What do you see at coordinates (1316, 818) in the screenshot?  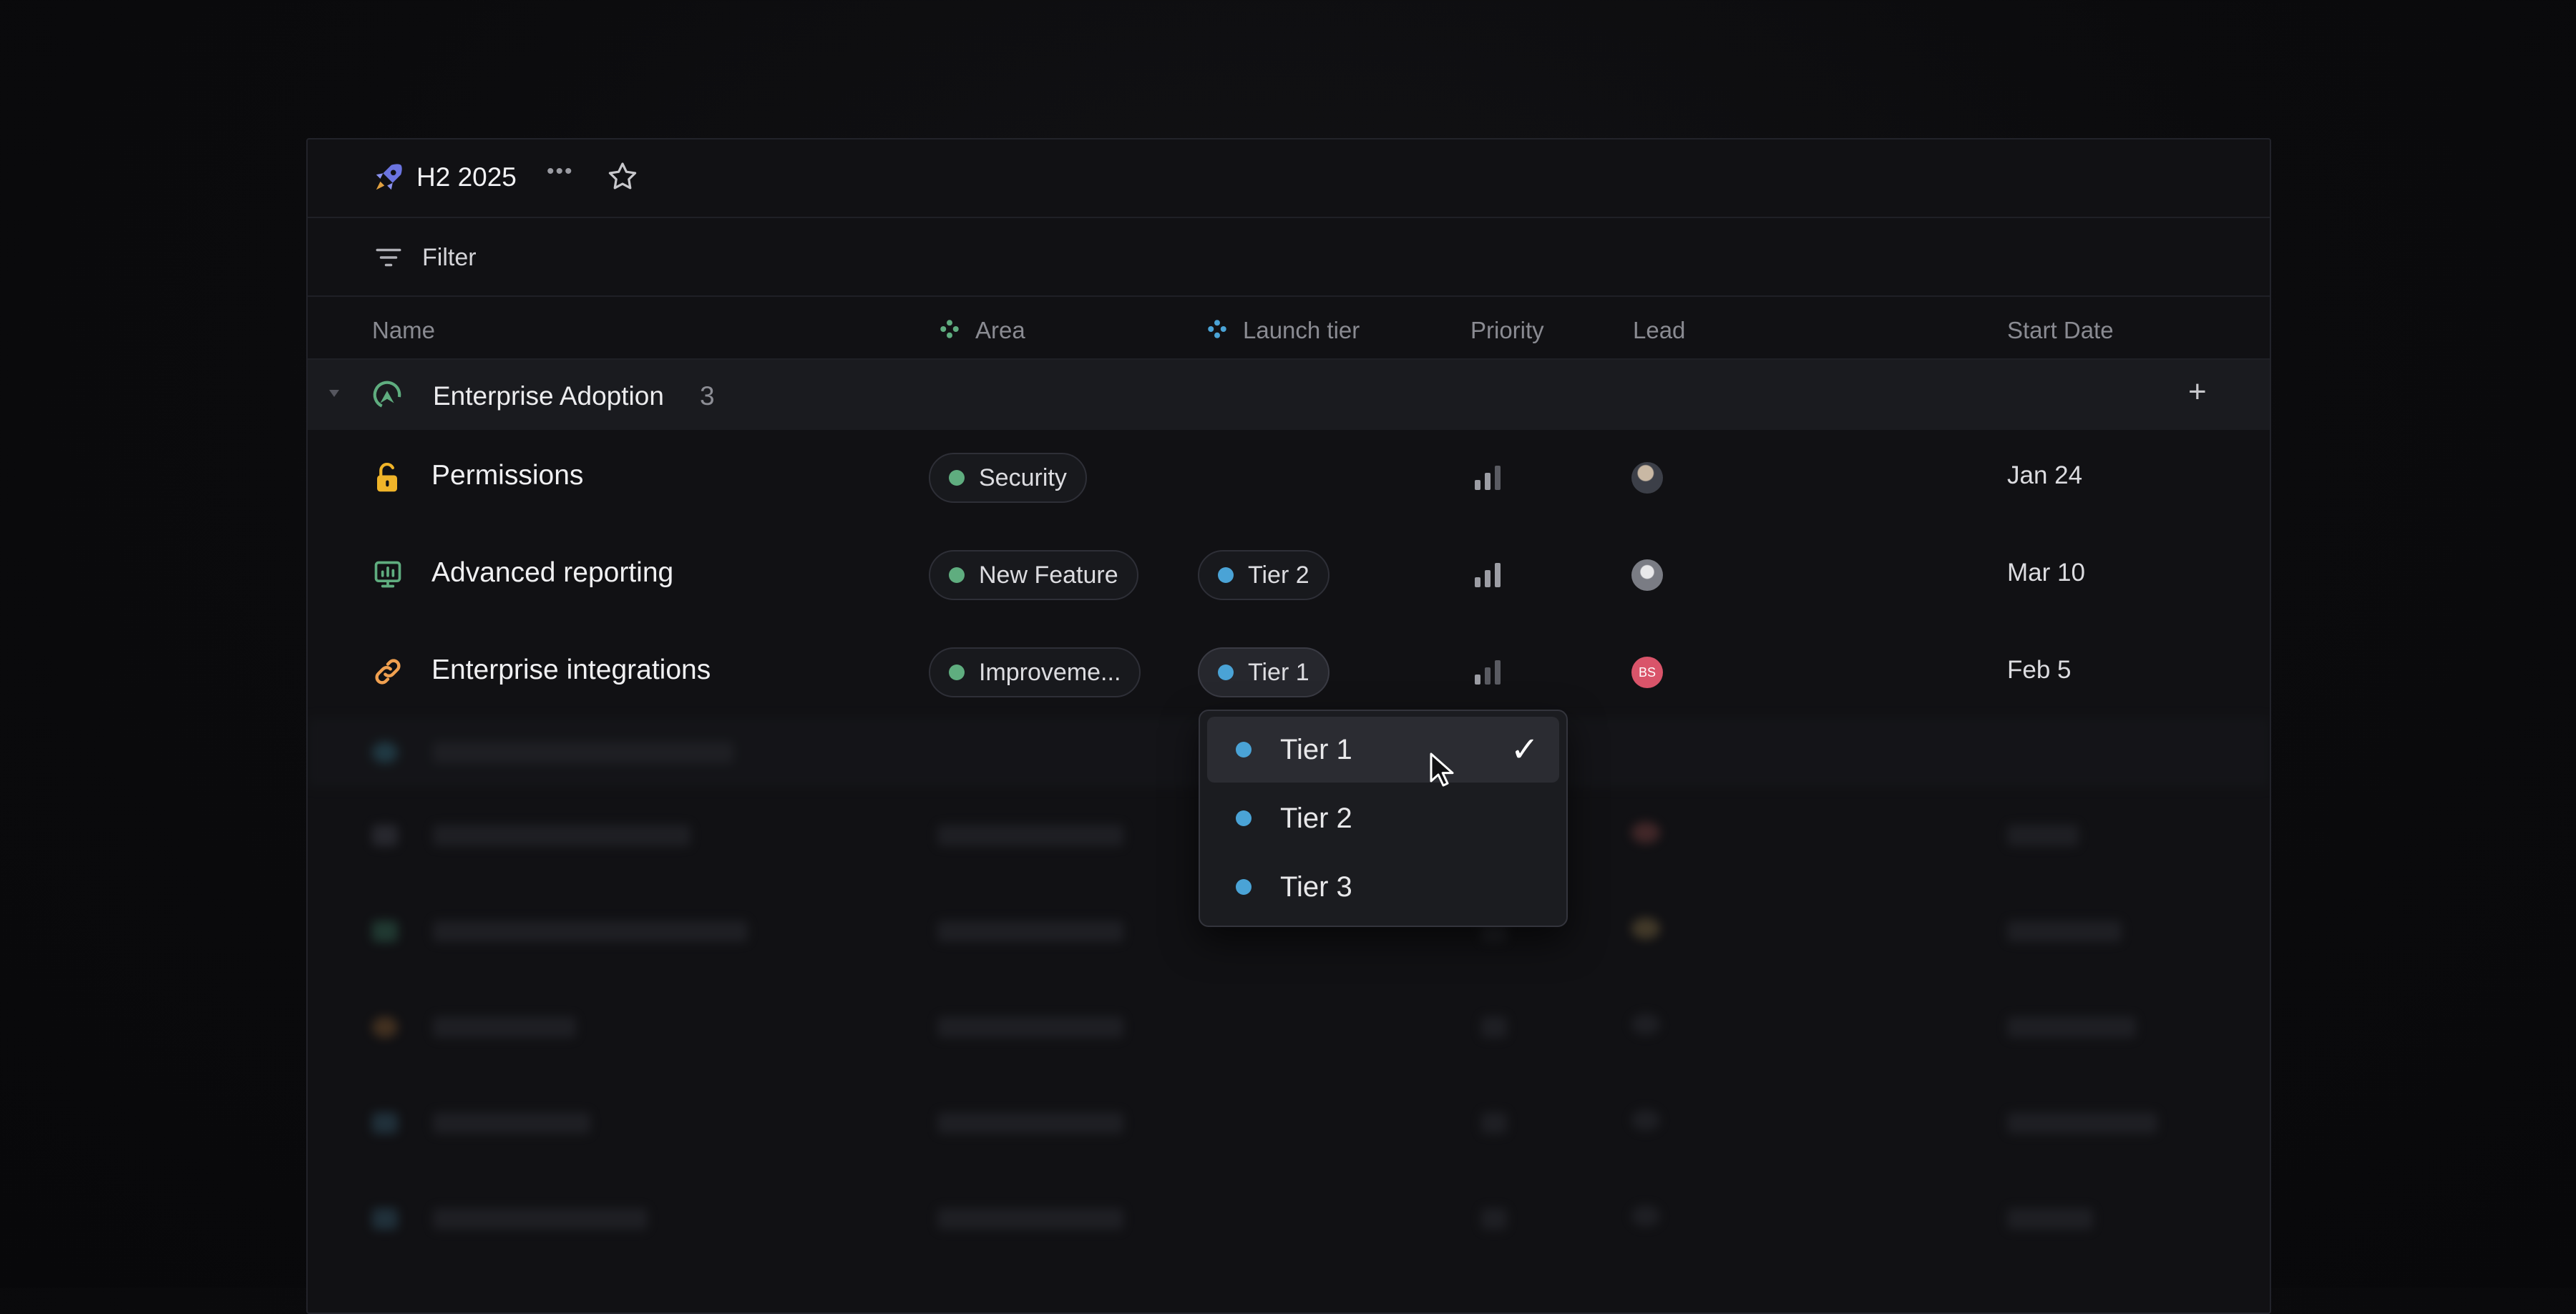 I see `option-label: Tier 2` at bounding box center [1316, 818].